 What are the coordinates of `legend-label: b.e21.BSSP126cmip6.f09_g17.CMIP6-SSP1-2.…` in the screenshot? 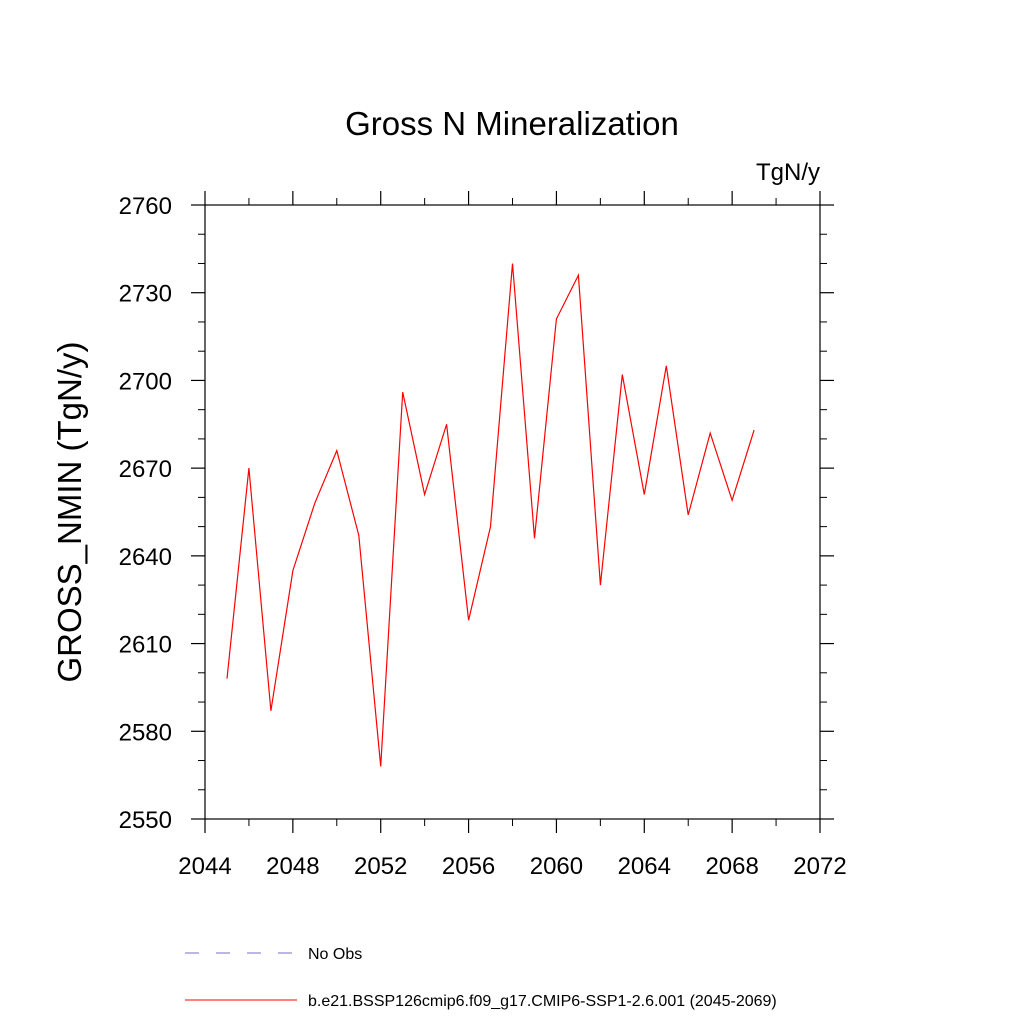 It's located at (542, 1001).